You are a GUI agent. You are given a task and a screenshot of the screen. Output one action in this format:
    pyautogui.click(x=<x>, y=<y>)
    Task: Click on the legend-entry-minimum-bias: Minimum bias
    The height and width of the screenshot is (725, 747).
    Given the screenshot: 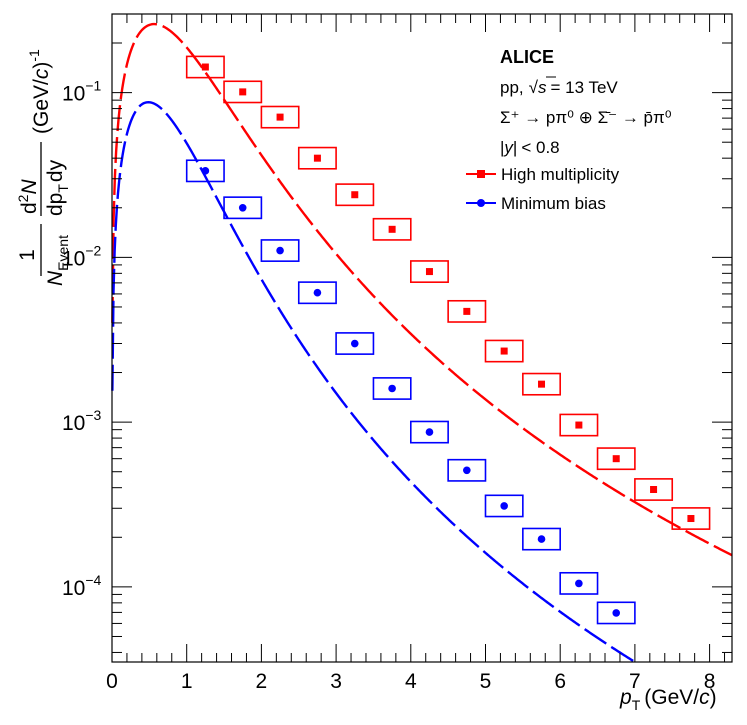 What is the action you would take?
    pyautogui.click(x=536, y=203)
    